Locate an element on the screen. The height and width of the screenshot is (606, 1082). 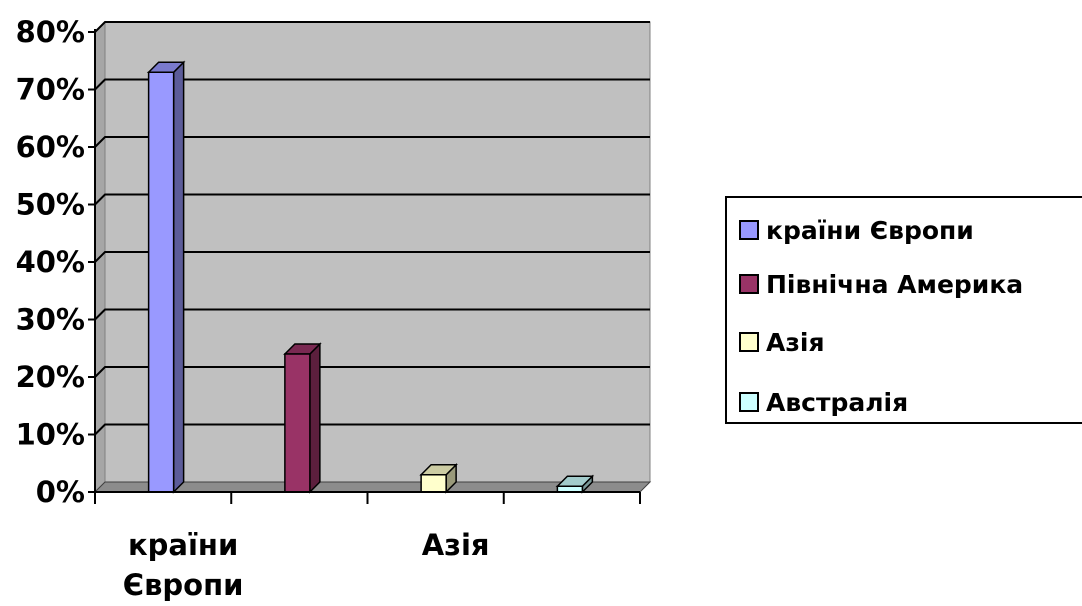
y-tick-label: 0% is located at coordinates (60, 492).